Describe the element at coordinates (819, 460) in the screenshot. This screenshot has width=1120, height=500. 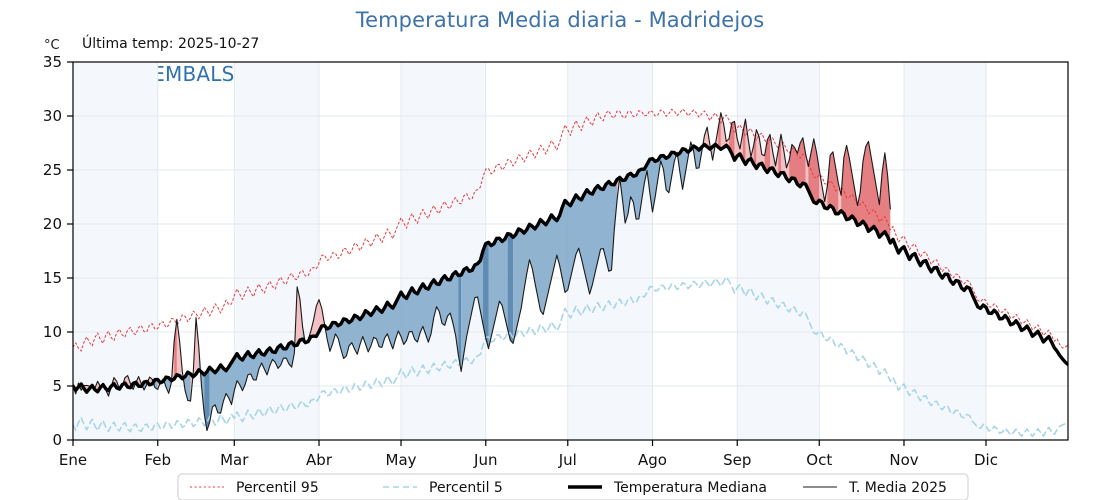
I see `x-tick-label: Oct` at that location.